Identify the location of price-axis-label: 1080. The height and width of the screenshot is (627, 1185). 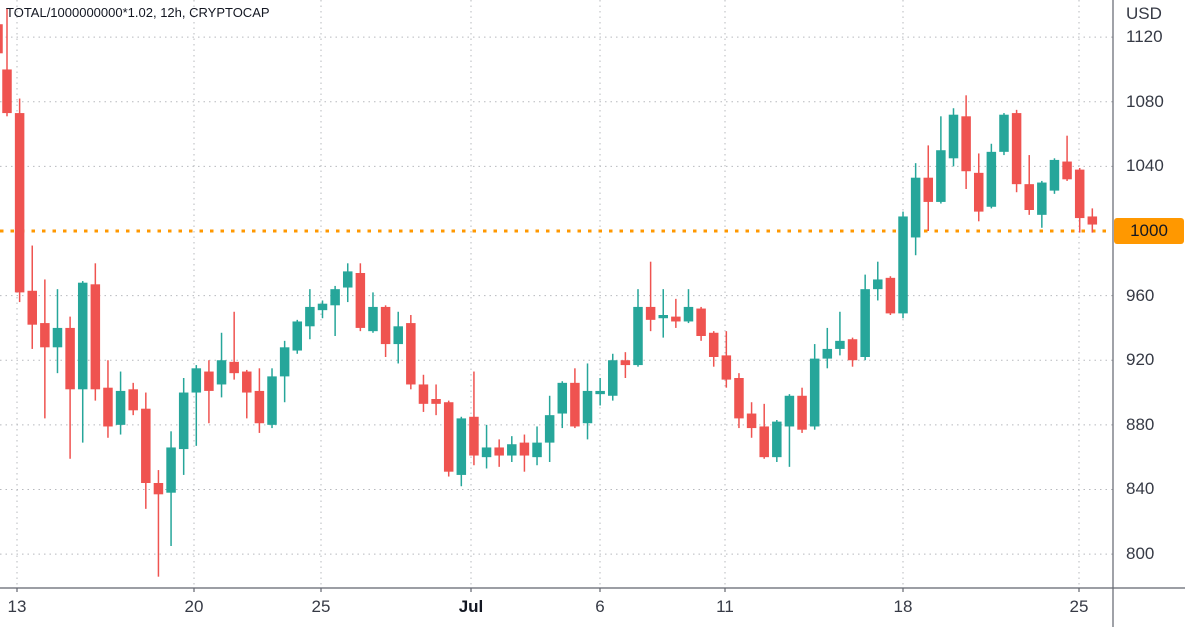
(1145, 101).